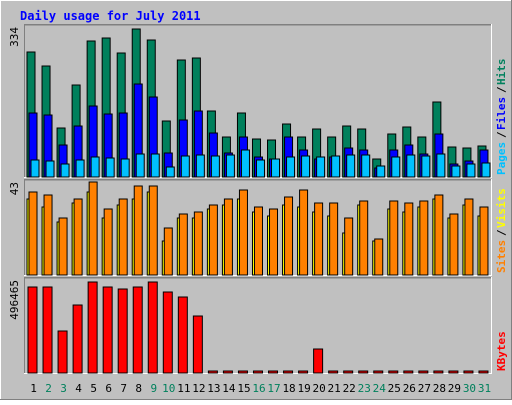  What do you see at coordinates (153, 388) in the screenshot?
I see `day-label-9: 9` at bounding box center [153, 388].